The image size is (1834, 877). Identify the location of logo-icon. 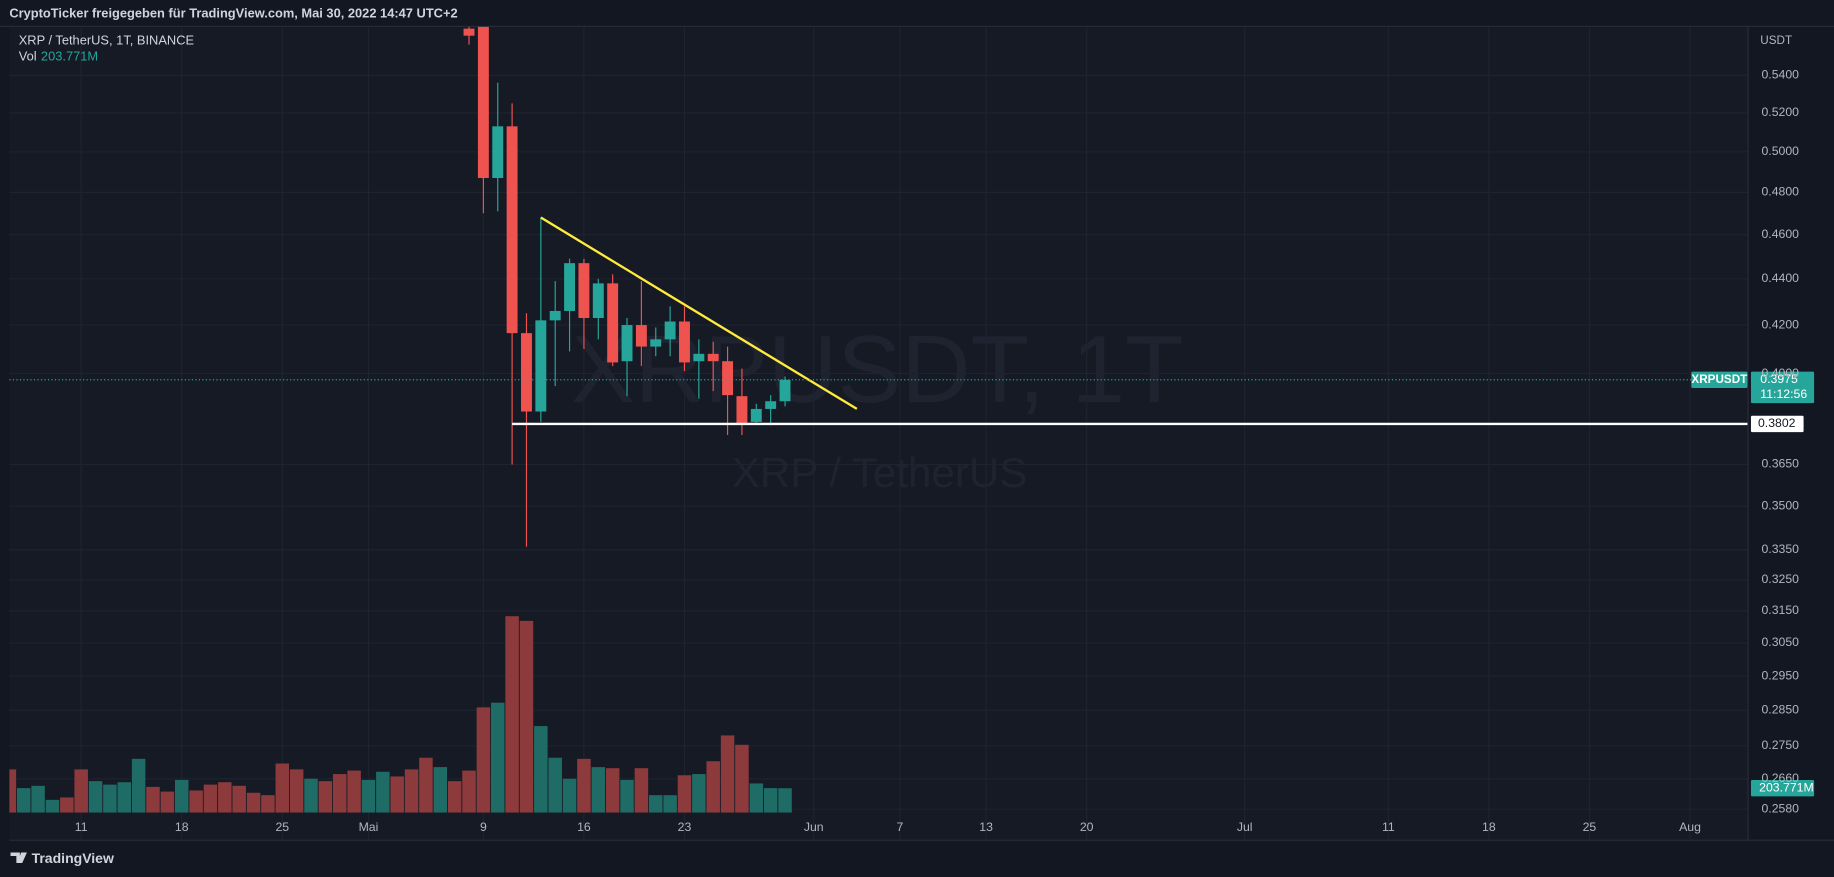
(18, 857).